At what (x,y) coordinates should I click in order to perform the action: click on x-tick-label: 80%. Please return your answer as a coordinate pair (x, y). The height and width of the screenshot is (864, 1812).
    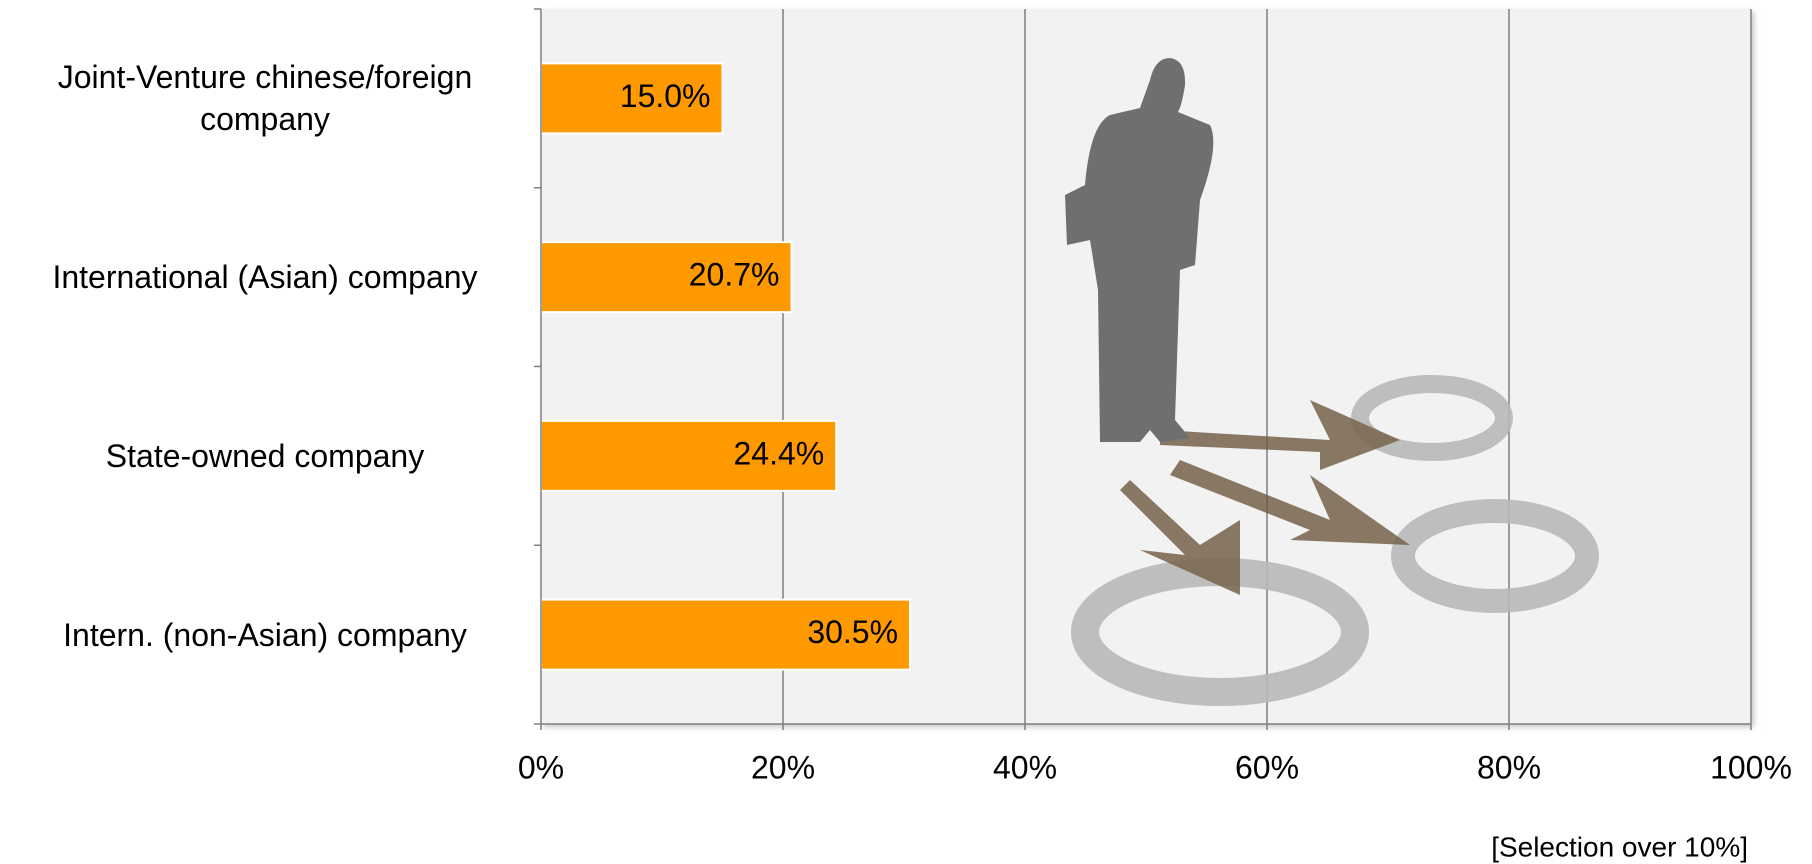
    Looking at the image, I should click on (1509, 767).